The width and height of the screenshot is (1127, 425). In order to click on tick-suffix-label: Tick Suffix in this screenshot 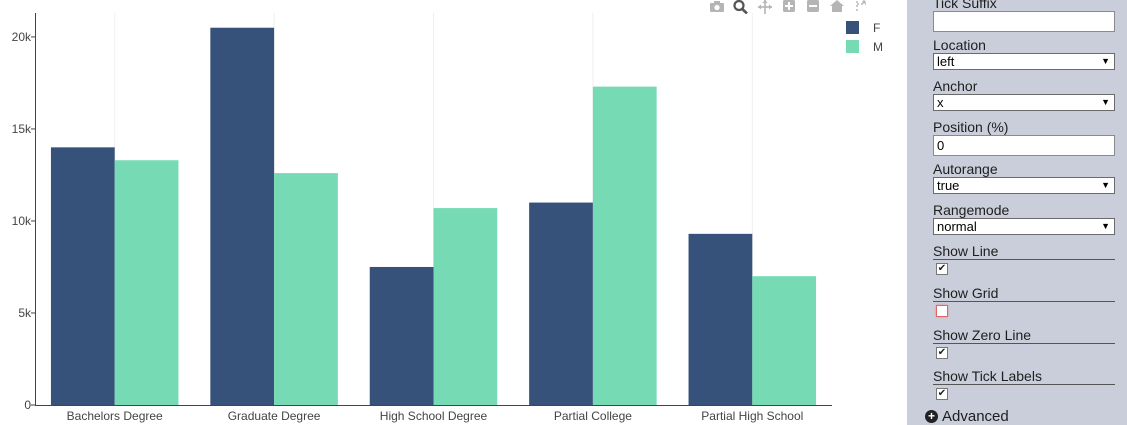, I will do `click(965, 5)`.